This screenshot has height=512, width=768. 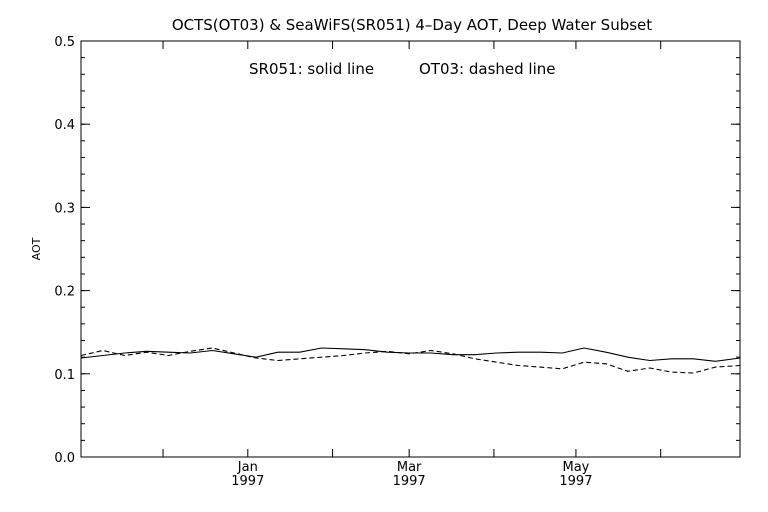 I want to click on y-axis-label: AOT, so click(x=36, y=248).